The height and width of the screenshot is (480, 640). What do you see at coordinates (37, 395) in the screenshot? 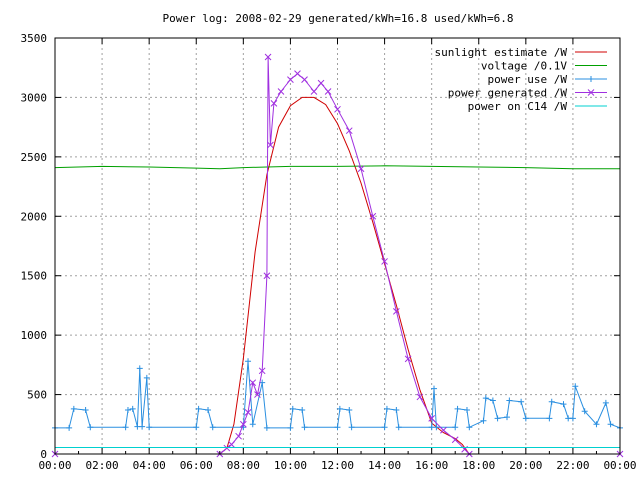
I see `y-tick-label: 500` at bounding box center [37, 395].